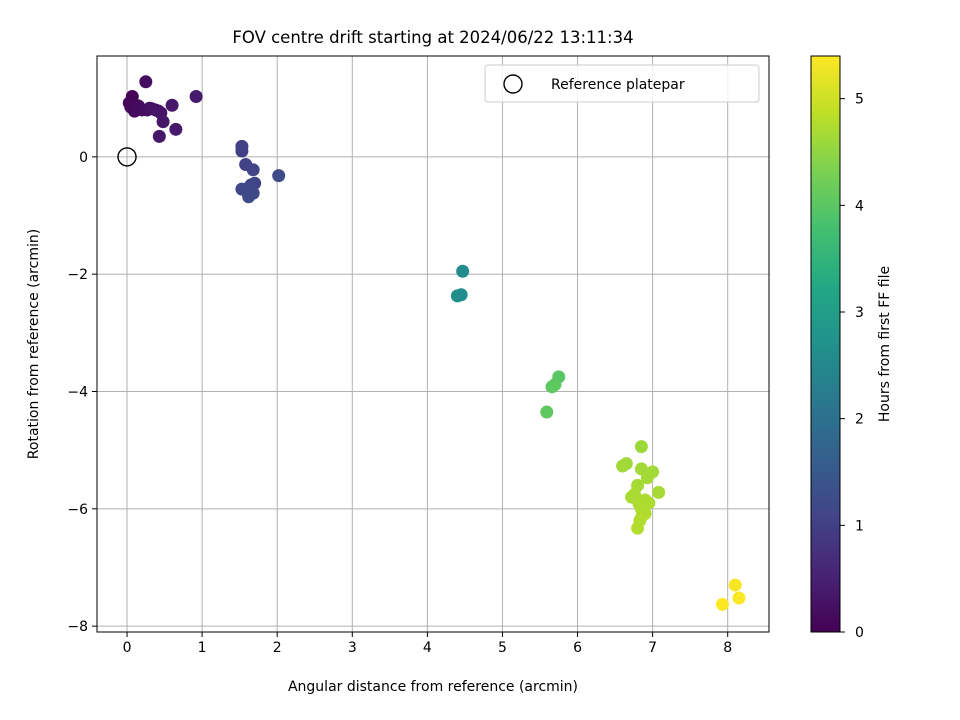 This screenshot has width=960, height=720. Describe the element at coordinates (727, 648) in the screenshot. I see `x-tick-label: 8` at that location.